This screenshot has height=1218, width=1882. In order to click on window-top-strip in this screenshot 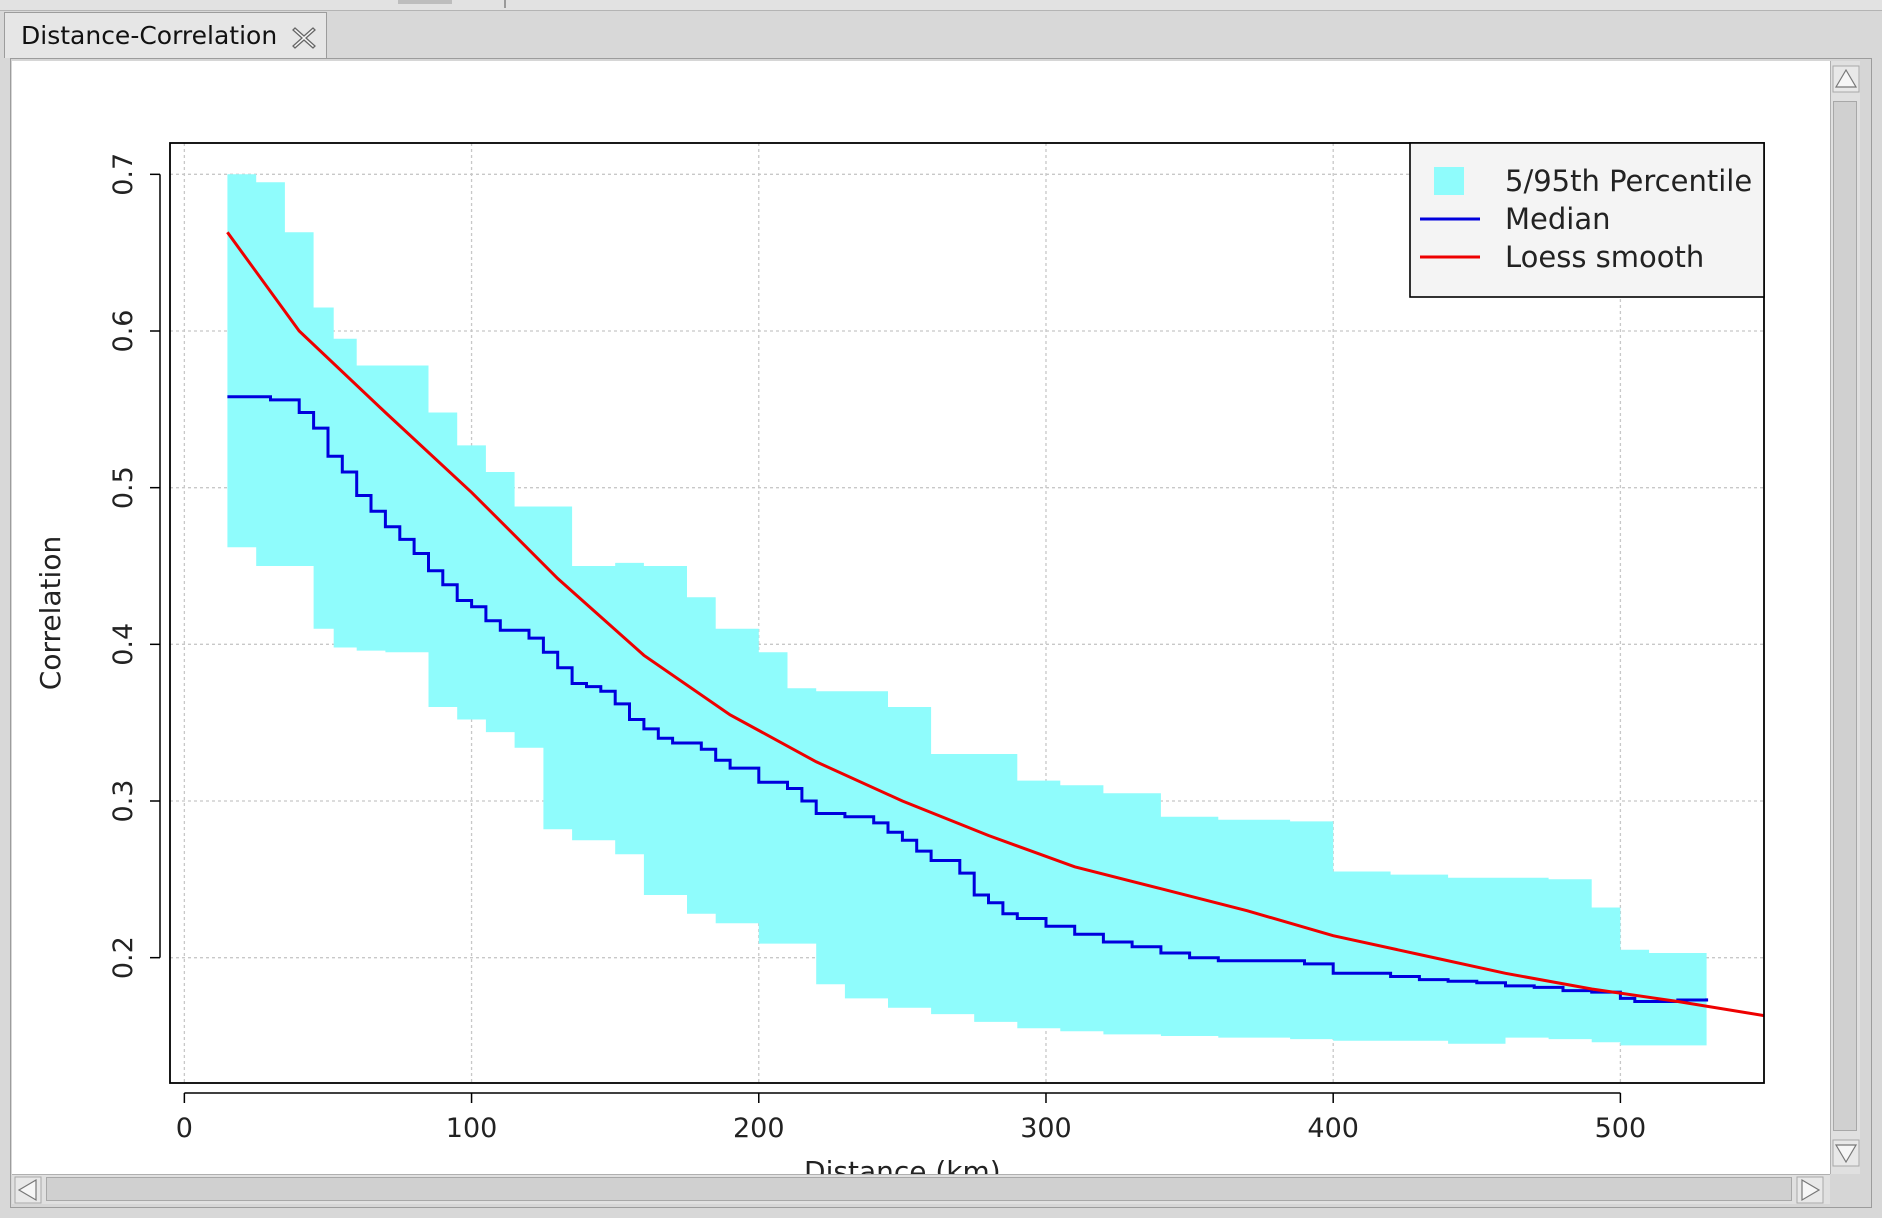, I will do `click(941, 5)`.